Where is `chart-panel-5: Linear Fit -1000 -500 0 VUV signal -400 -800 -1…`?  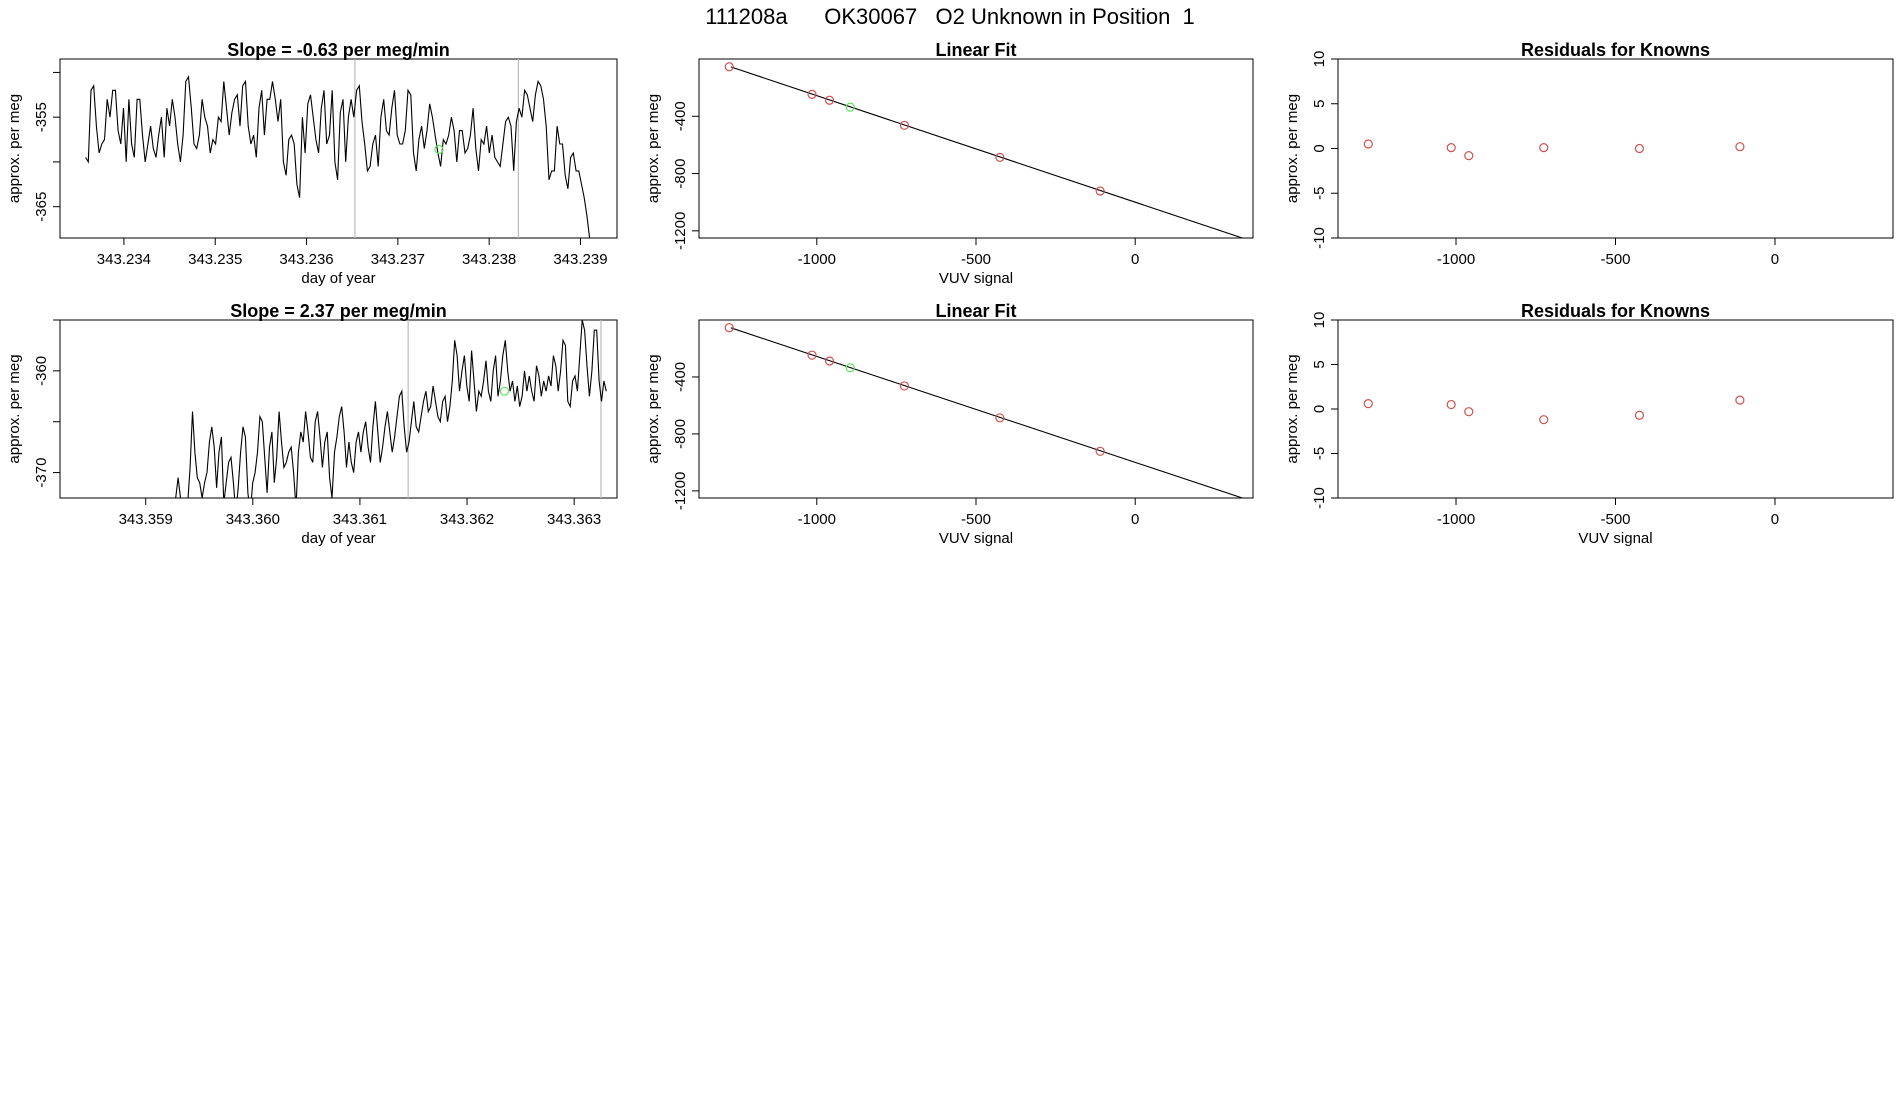
chart-panel-5: Linear Fit -1000 -500 0 VUV signal -400 -800 -1… is located at coordinates (949, 424).